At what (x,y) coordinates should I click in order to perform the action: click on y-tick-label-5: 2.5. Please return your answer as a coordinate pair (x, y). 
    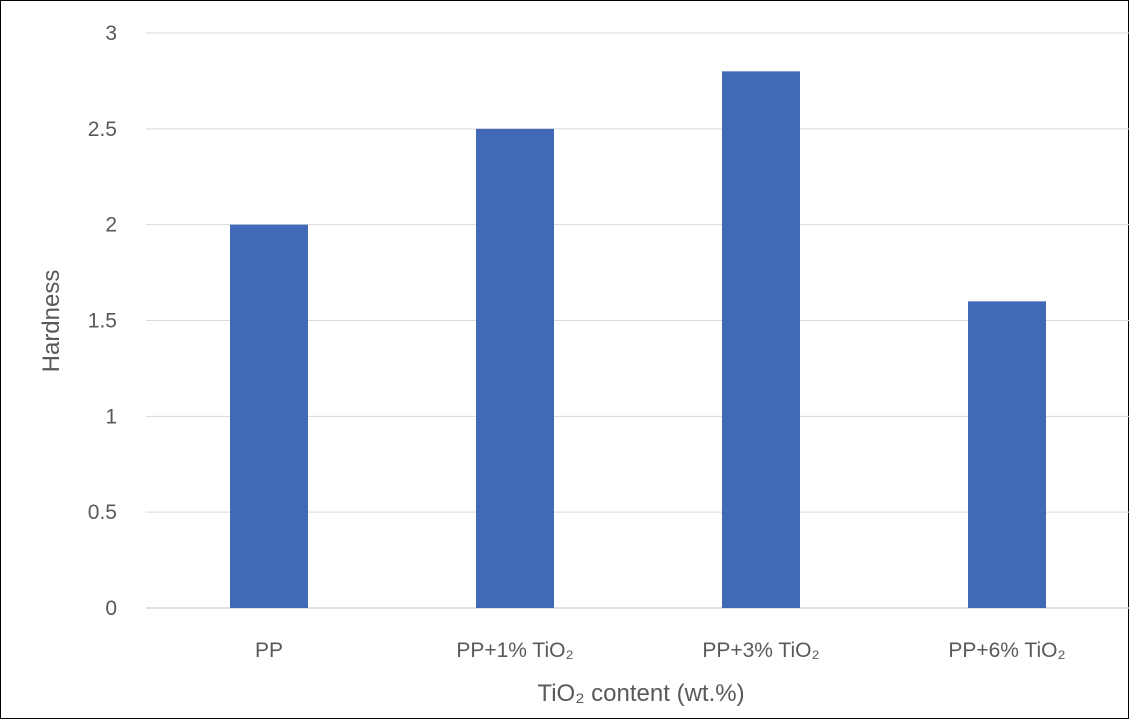
    Looking at the image, I should click on (102, 129).